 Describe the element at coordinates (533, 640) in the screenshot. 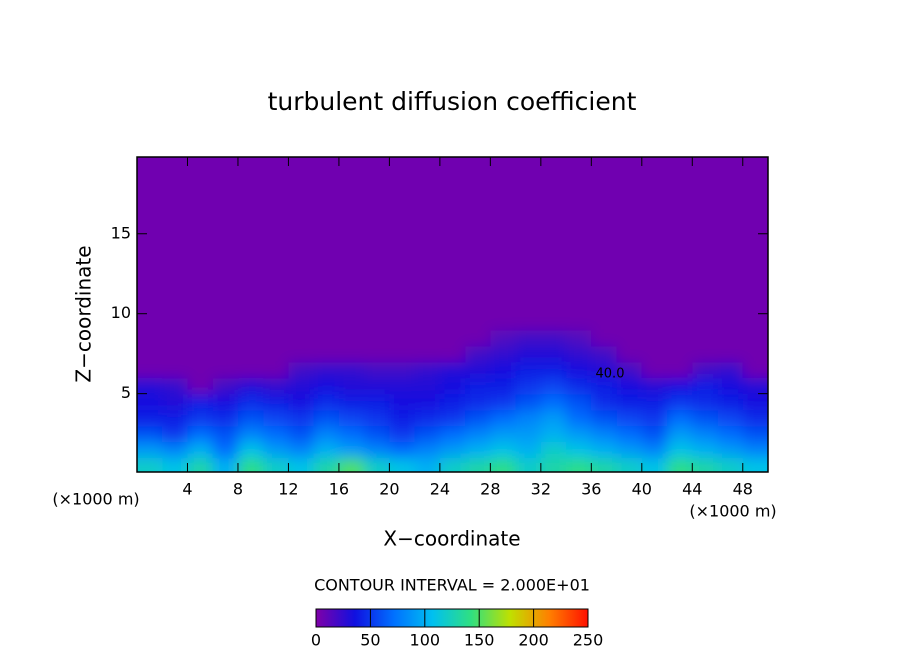

I see `colorbar-tick-label: 200` at that location.